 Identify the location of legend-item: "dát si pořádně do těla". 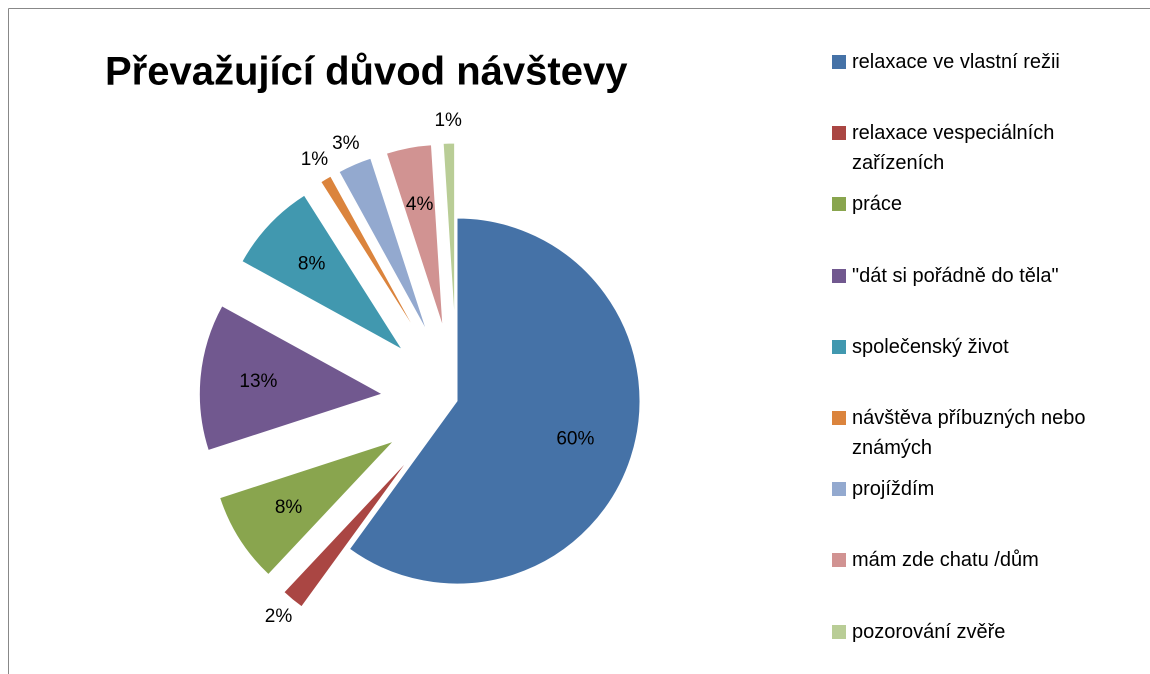
(987, 276).